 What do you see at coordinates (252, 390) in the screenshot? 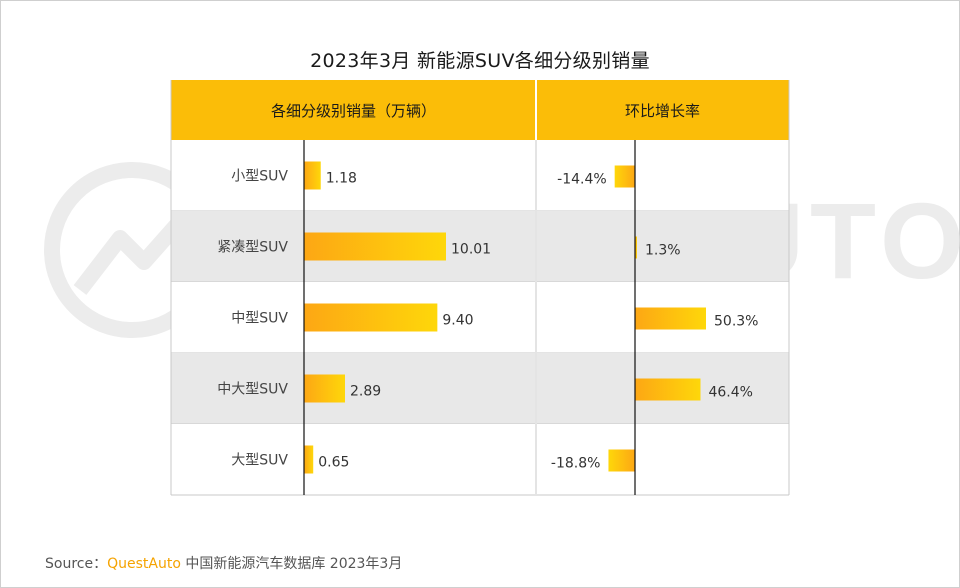
I see `category-label: 中大型SUV` at bounding box center [252, 390].